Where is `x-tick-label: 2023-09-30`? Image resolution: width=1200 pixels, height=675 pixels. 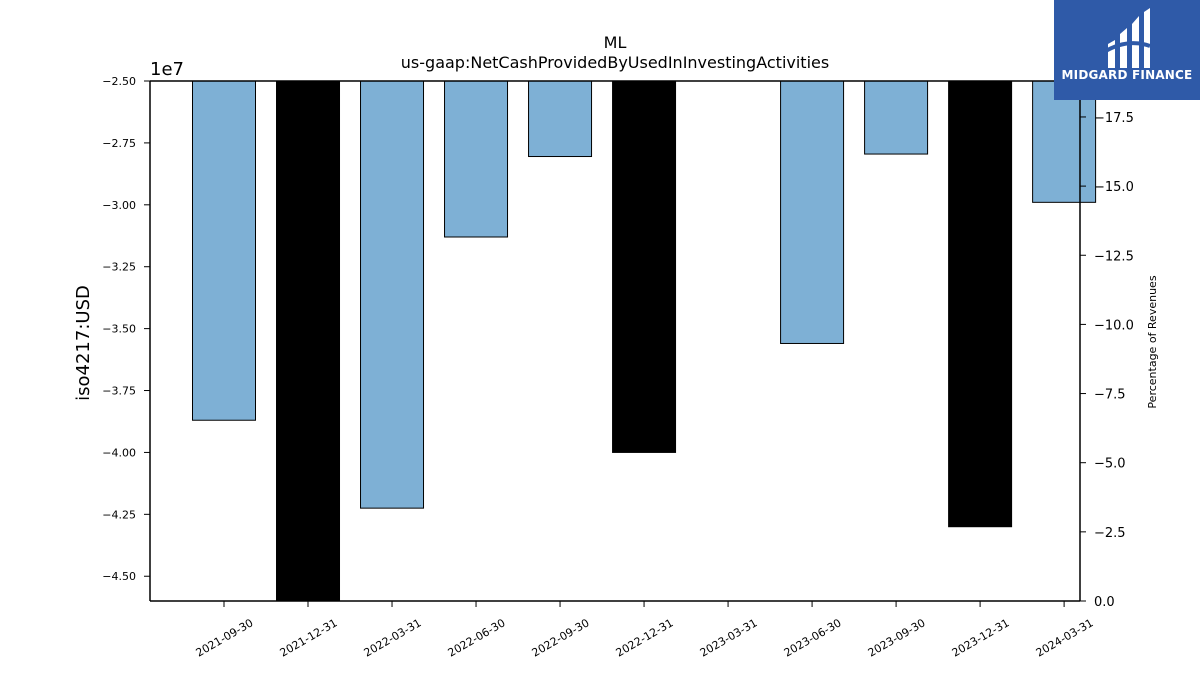
x-tick-label: 2023-09-30 is located at coordinates (897, 637).